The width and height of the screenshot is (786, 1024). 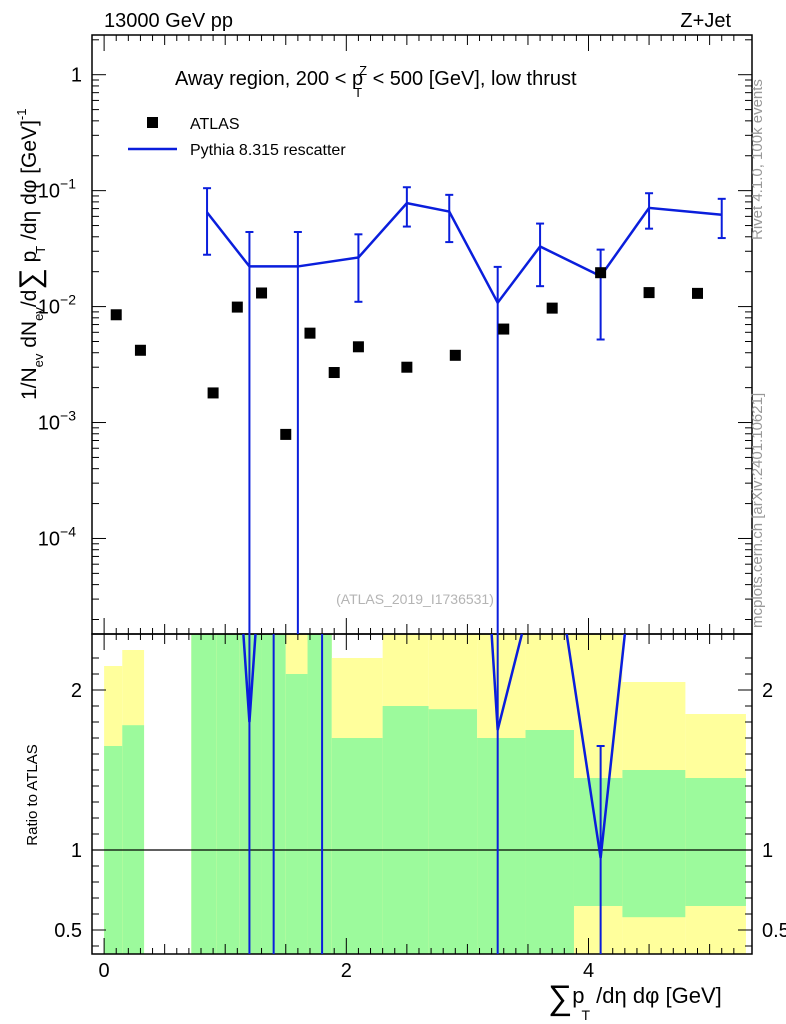 What do you see at coordinates (588, 971) in the screenshot?
I see `x-tick-label-2: 4` at bounding box center [588, 971].